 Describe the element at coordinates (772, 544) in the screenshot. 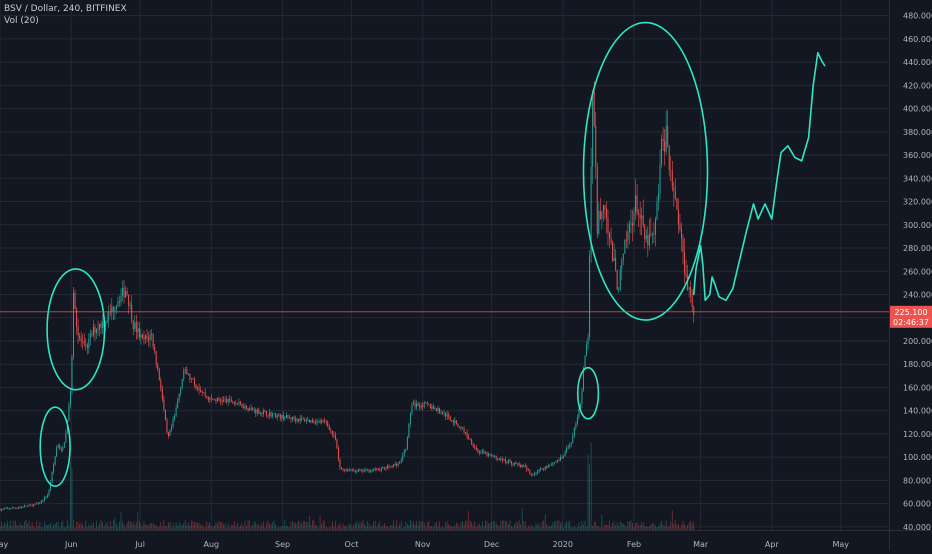

I see `x-tick-label: Apr` at that location.